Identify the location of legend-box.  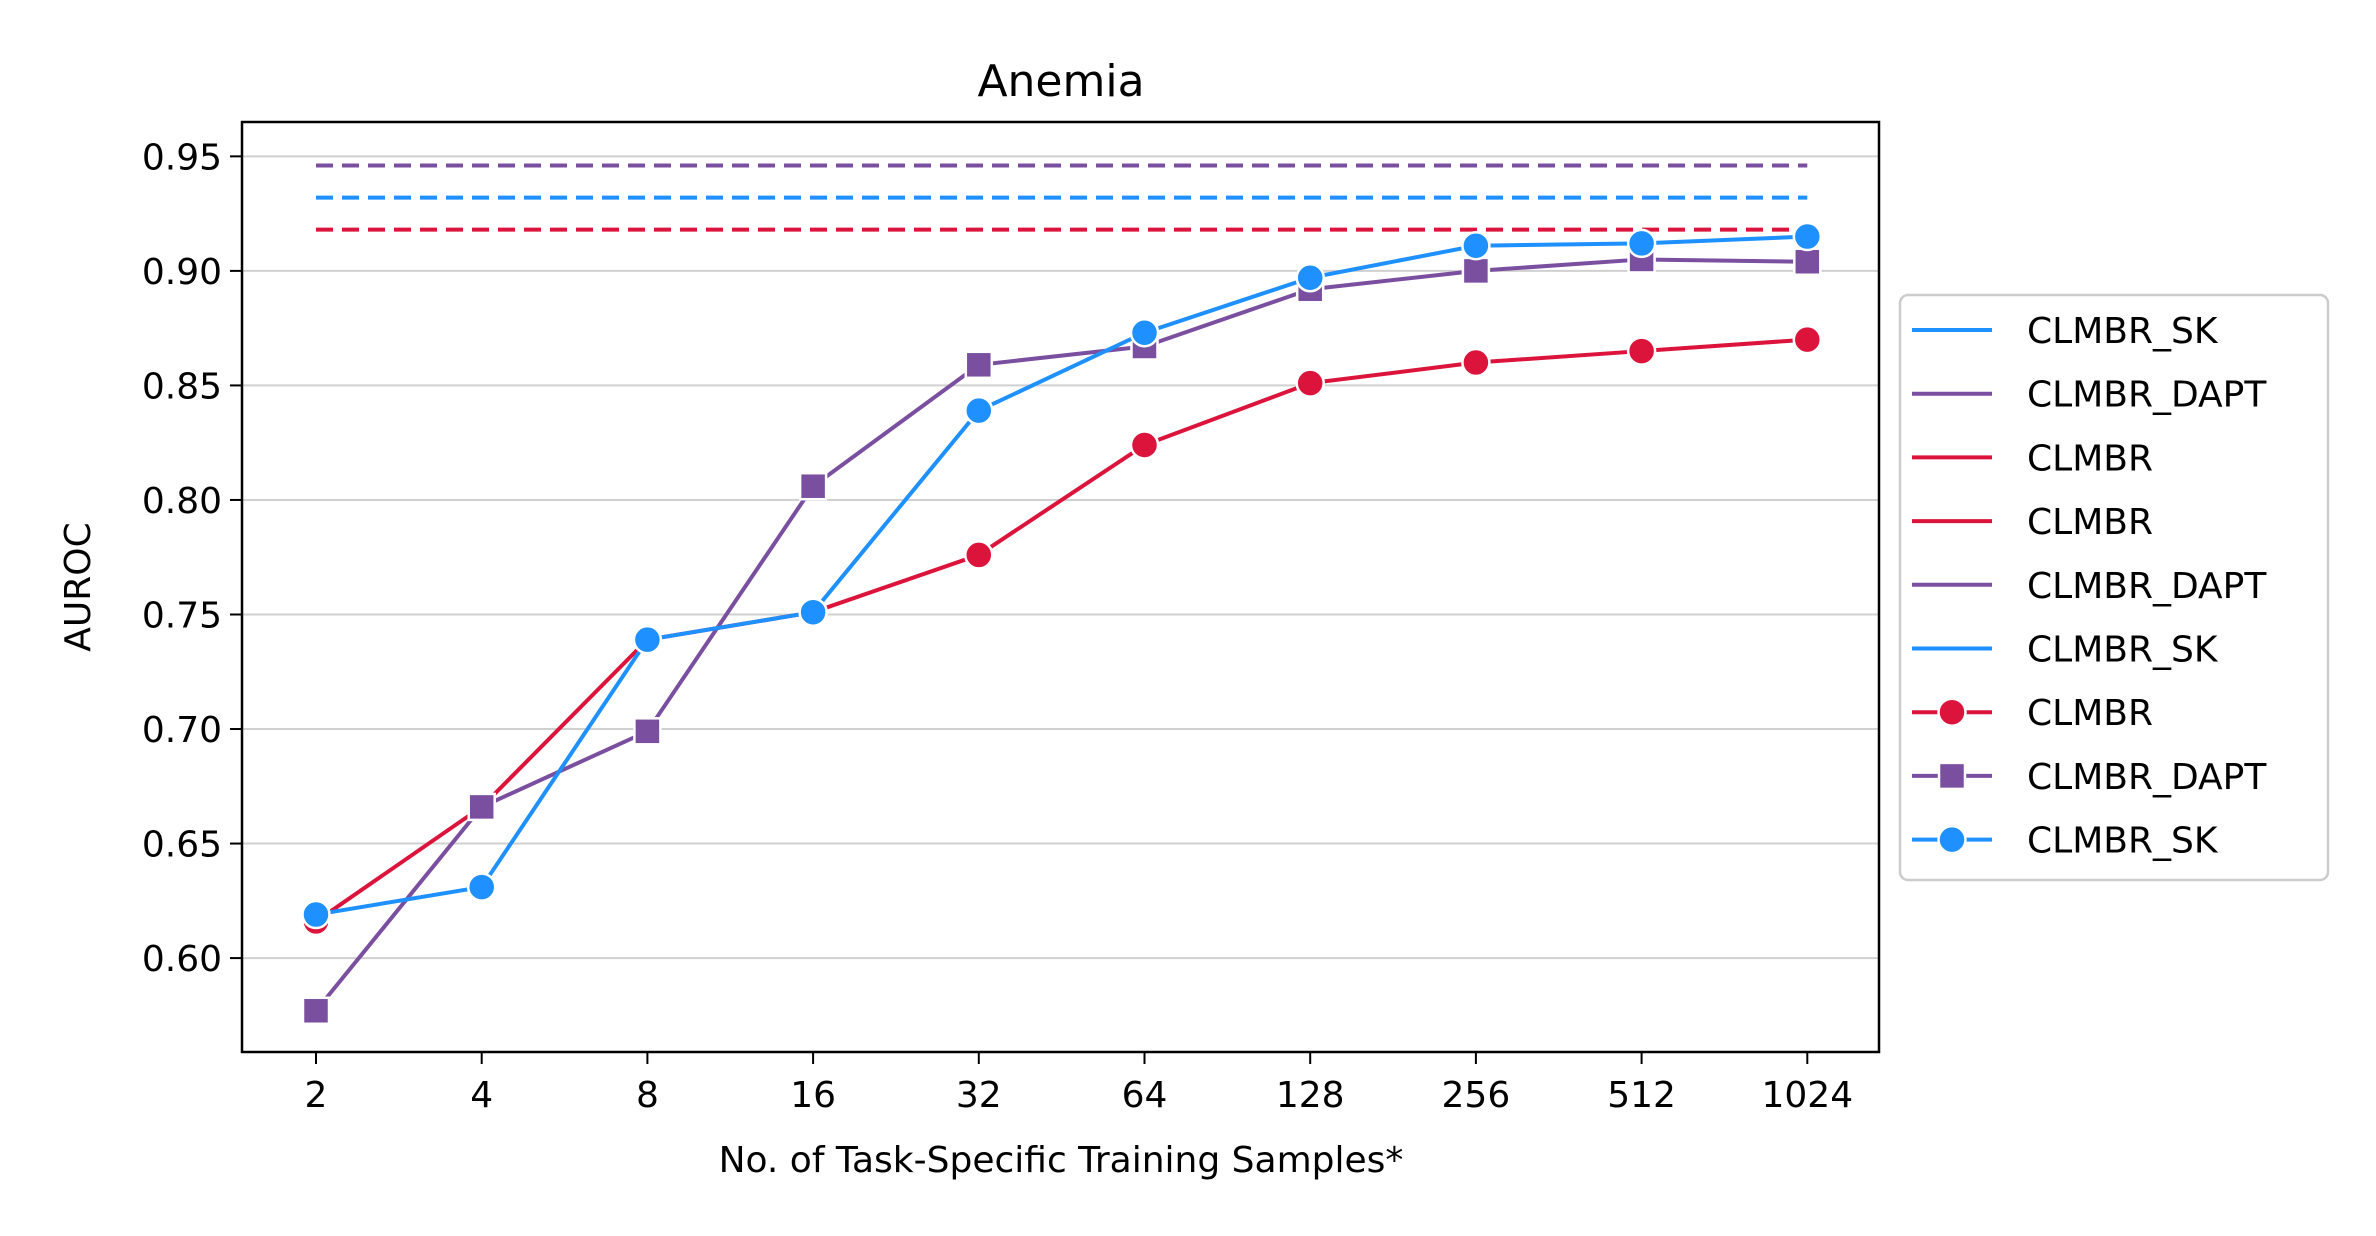
(2114, 587).